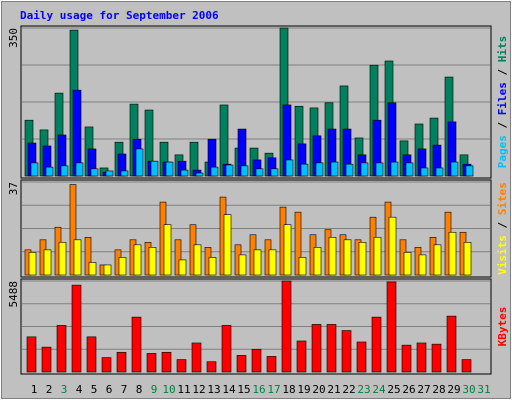  What do you see at coordinates (94, 389) in the screenshot?
I see `x-tick-label: 5` at bounding box center [94, 389].